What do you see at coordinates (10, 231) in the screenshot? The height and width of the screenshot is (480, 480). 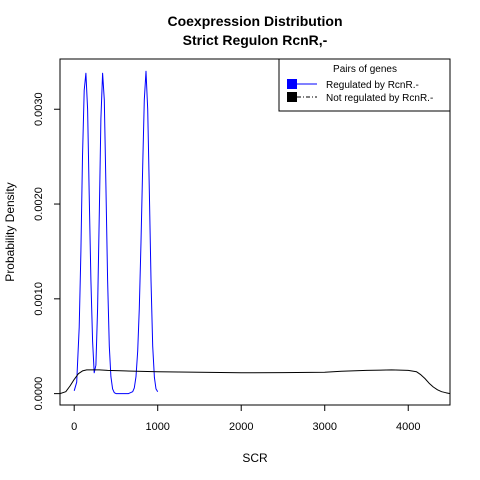 I see `y-axis-label: Probability Density` at bounding box center [10, 231].